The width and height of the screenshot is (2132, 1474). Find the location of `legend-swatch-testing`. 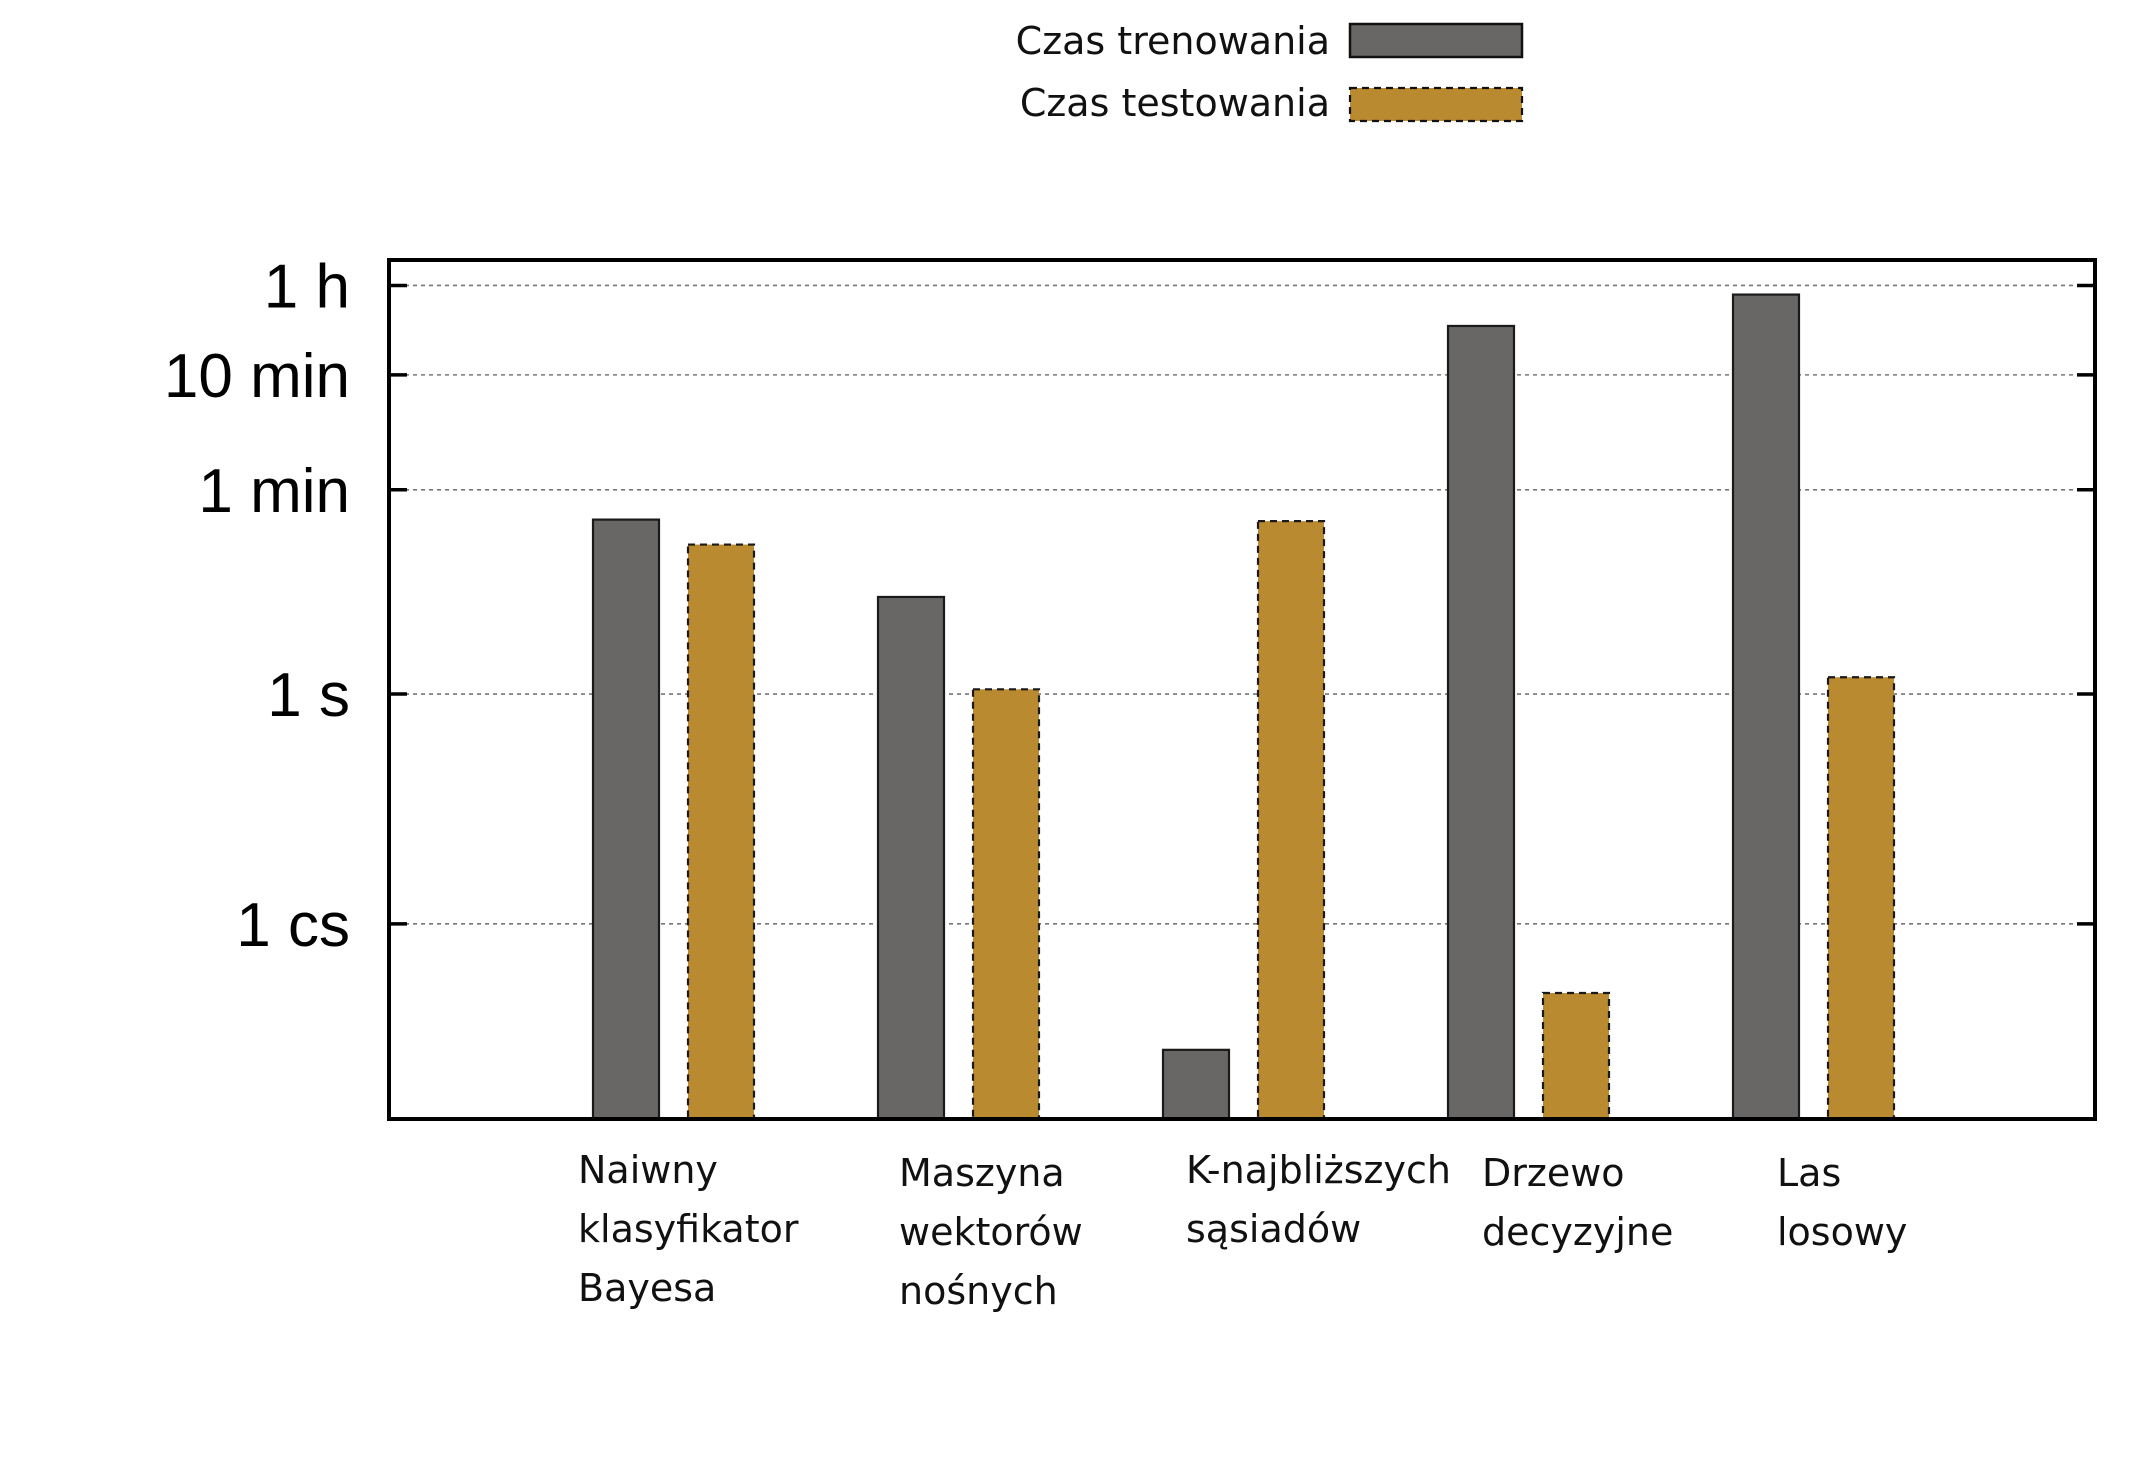

legend-swatch-testing is located at coordinates (1436, 104).